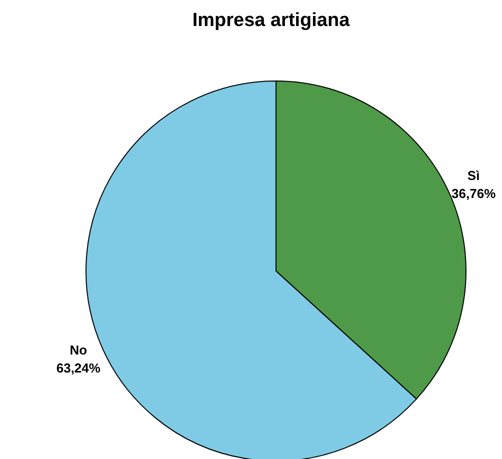 The height and width of the screenshot is (459, 502). I want to click on slice-label: No, so click(79, 350).